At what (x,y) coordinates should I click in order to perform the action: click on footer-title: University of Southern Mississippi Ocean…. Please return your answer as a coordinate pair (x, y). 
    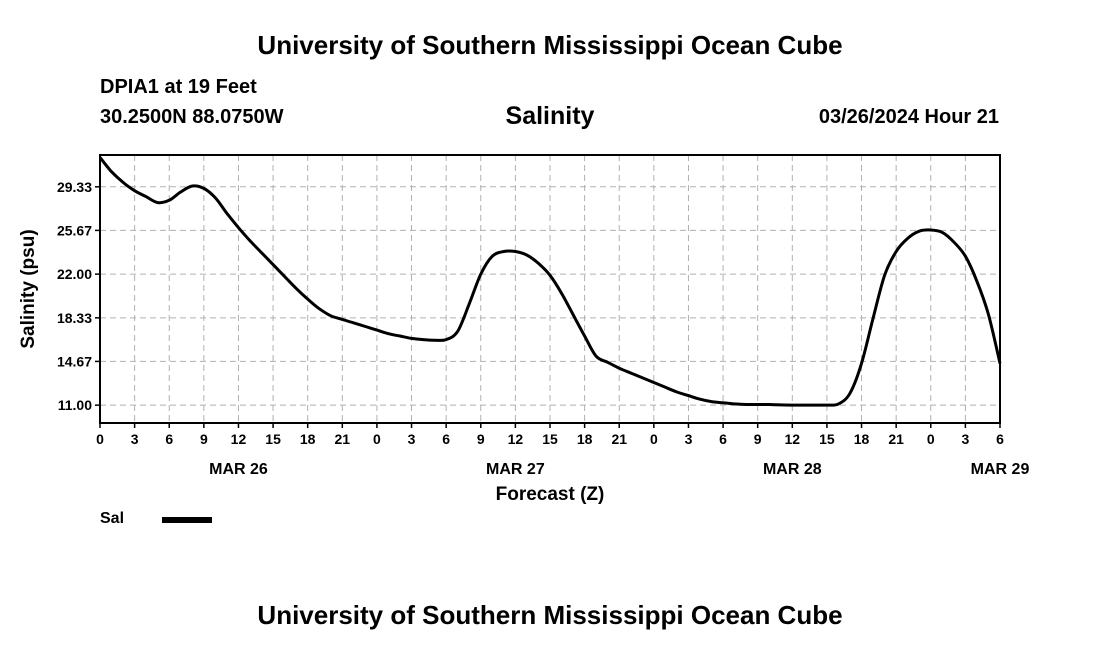
    Looking at the image, I should click on (550, 615).